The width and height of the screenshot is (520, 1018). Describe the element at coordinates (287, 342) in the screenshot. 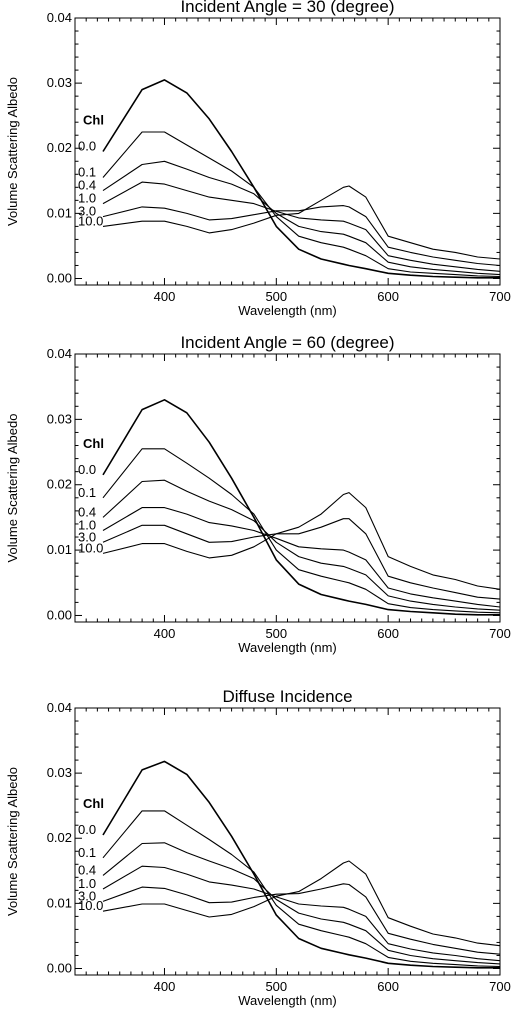

I see `chart-title: Incident Angle = 60 (degree)` at that location.